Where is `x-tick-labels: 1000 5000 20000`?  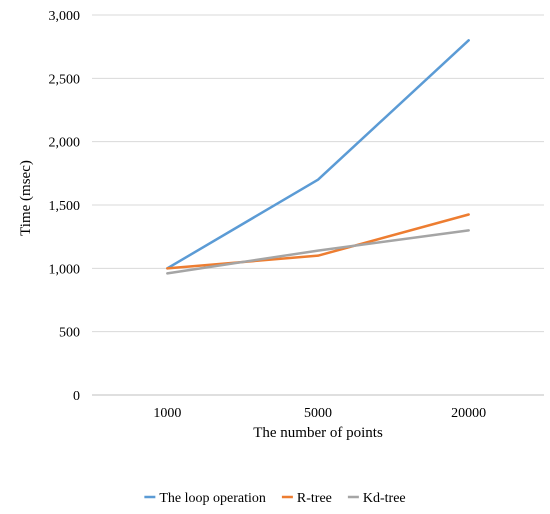
x-tick-labels: 1000 5000 20000 is located at coordinates (319, 413).